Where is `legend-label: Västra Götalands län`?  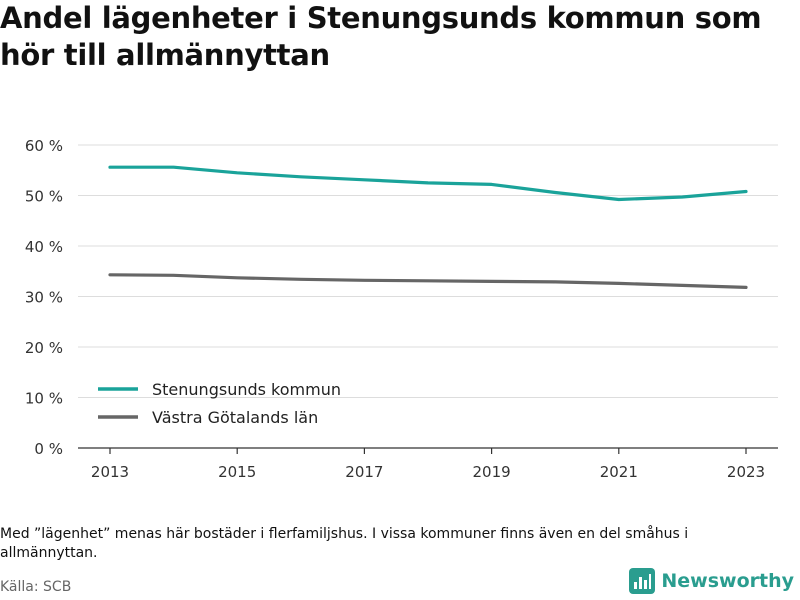 legend-label: Västra Götalands län is located at coordinates (235, 417).